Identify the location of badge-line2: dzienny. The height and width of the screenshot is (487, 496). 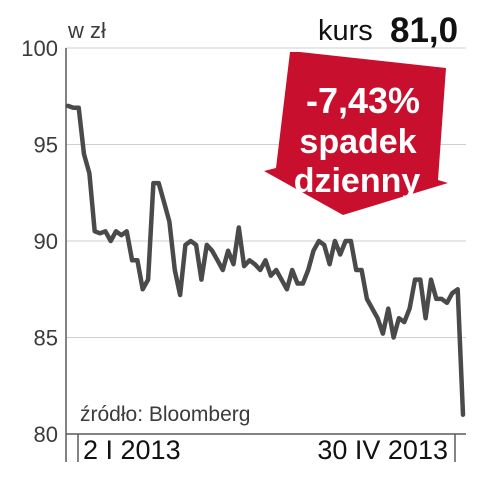
(357, 181).